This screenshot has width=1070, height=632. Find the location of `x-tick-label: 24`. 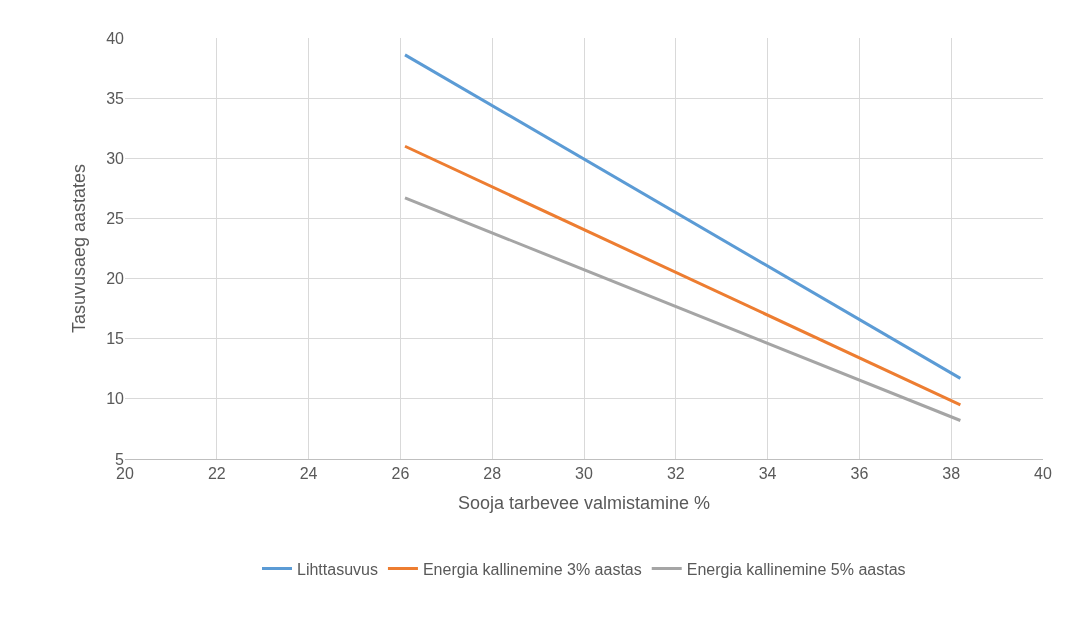

x-tick-label: 24 is located at coordinates (308, 474).